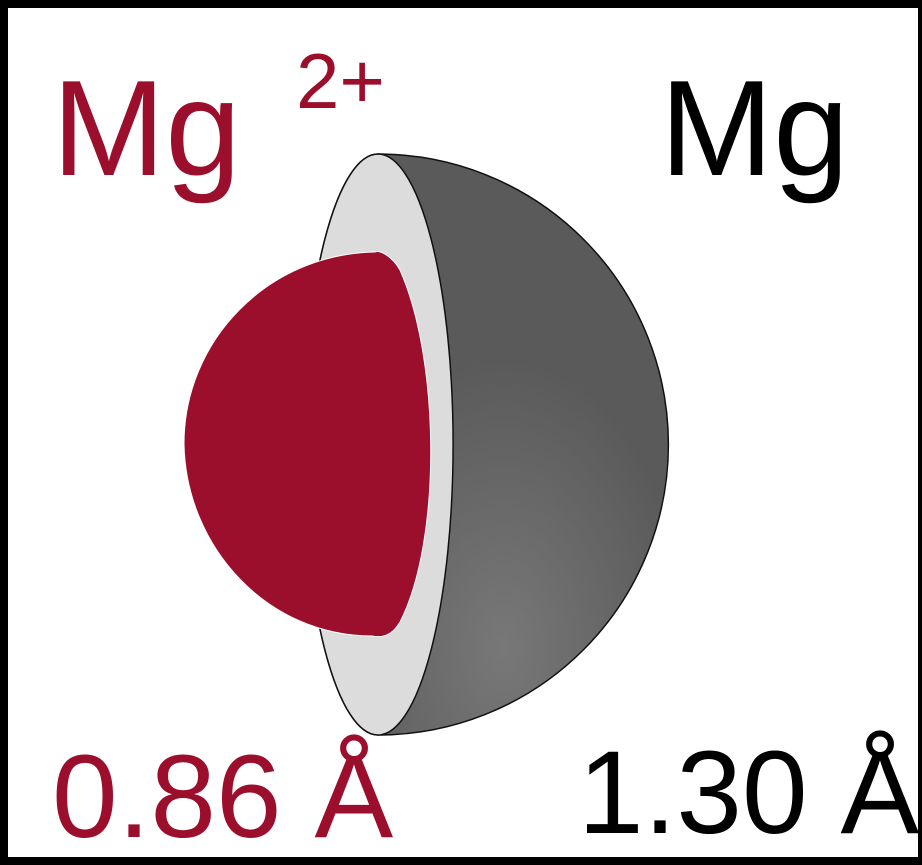  What do you see at coordinates (340, 81) in the screenshot?
I see `ion-charge-label: 2+` at bounding box center [340, 81].